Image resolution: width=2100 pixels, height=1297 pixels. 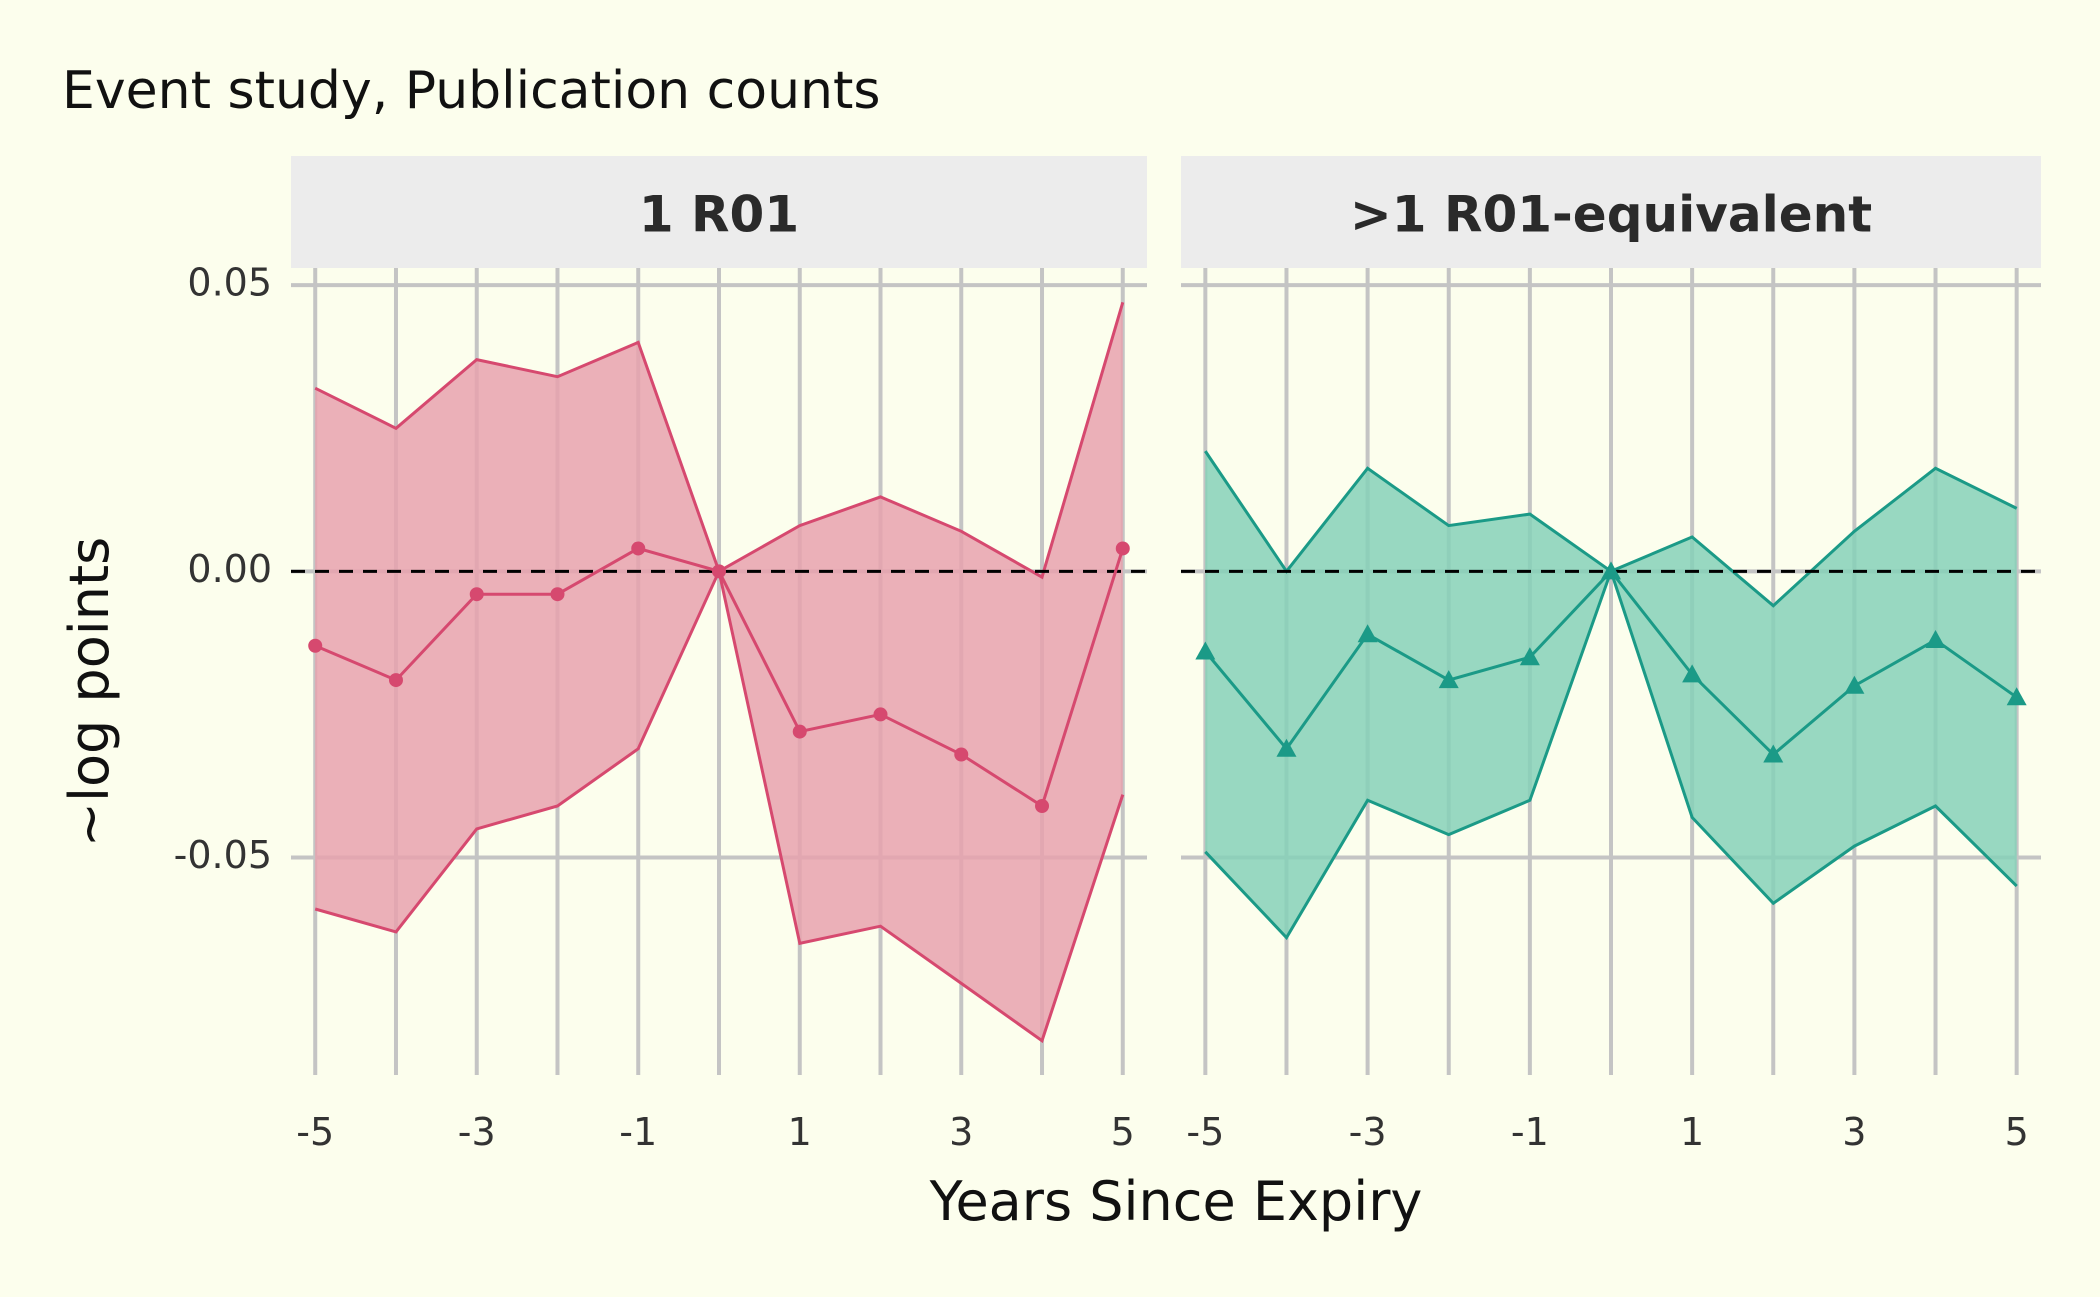 What do you see at coordinates (719, 215) in the screenshot?
I see `strip-label-left: 1 R01` at bounding box center [719, 215].